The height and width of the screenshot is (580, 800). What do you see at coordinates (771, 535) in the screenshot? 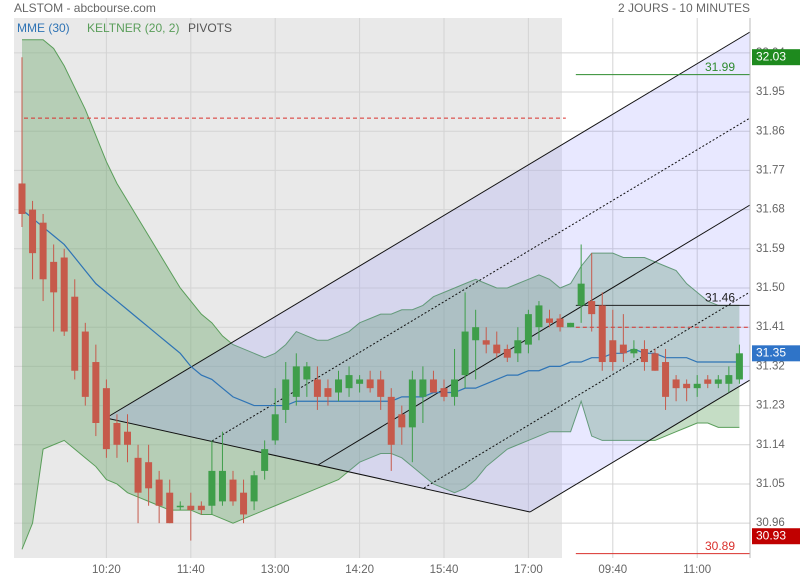
I see `price-tag-label: 30.93` at bounding box center [771, 535].